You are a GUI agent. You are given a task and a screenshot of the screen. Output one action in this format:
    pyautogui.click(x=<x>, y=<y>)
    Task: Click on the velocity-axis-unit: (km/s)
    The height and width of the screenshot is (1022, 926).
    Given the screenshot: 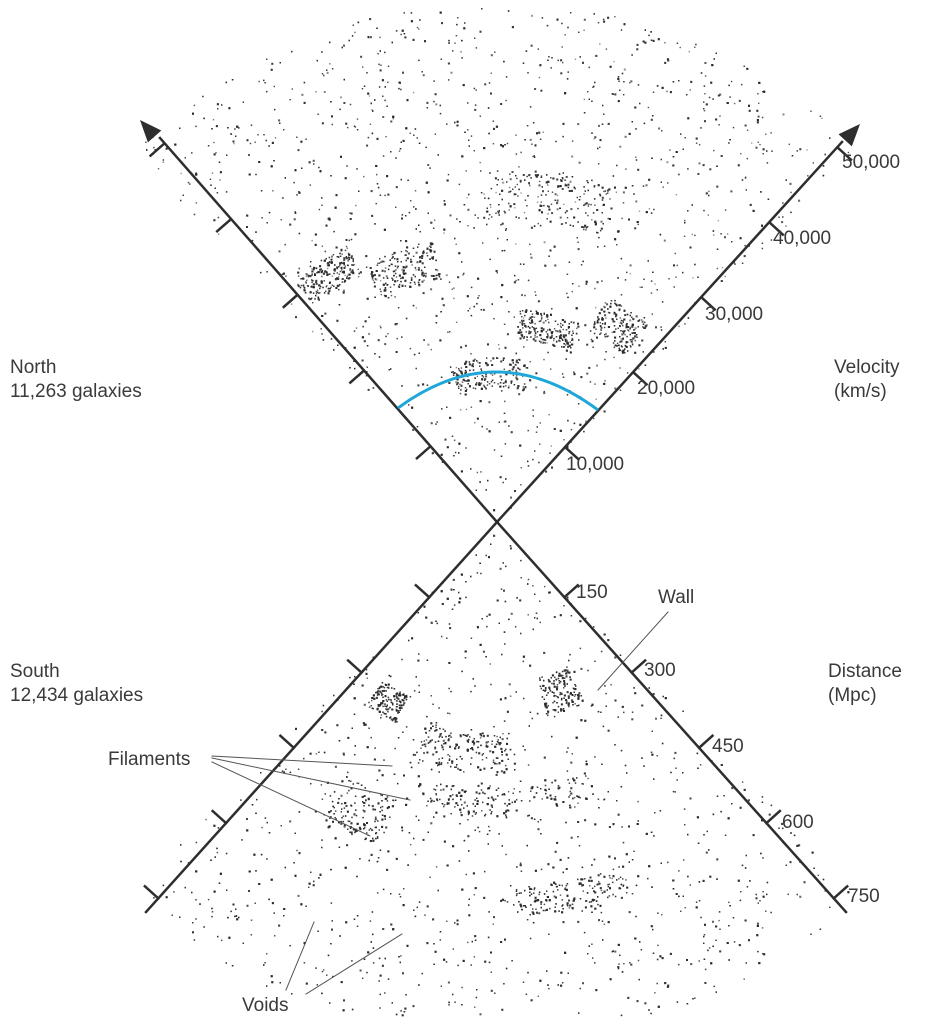 What is the action you would take?
    pyautogui.click(x=860, y=391)
    